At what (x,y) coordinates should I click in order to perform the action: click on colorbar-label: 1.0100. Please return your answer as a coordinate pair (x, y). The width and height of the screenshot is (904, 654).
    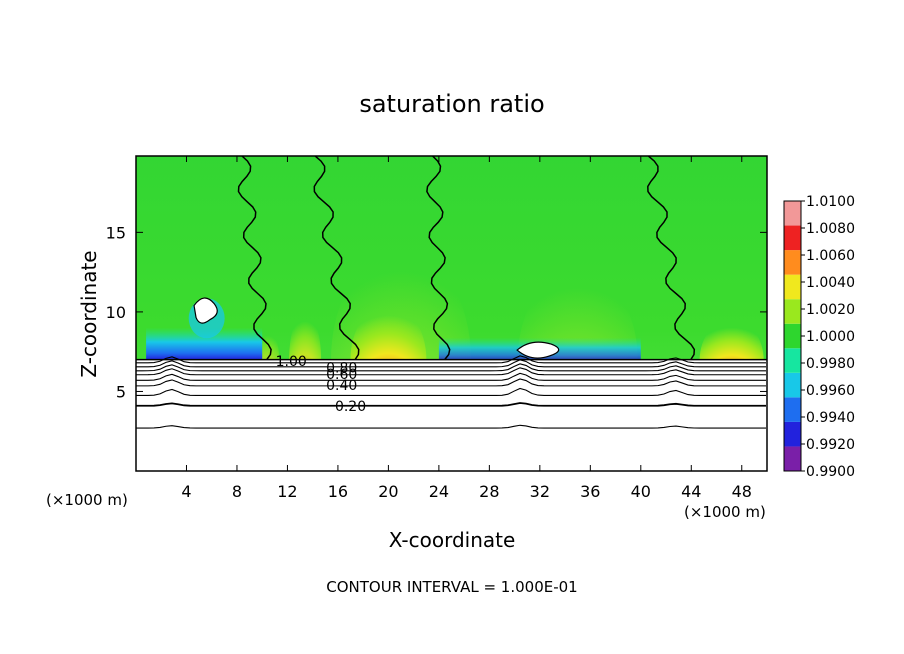
    Looking at the image, I should click on (830, 202).